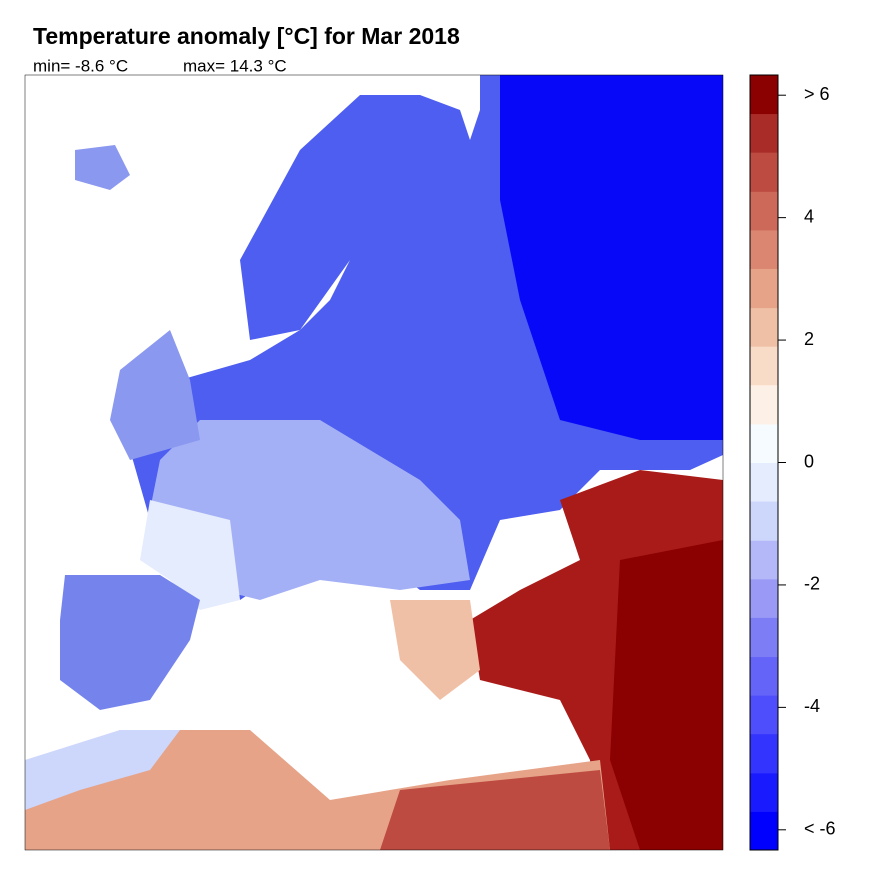 This screenshot has width=875, height=875. What do you see at coordinates (235, 65) in the screenshot?
I see `max-label: max= 14.3 °C` at bounding box center [235, 65].